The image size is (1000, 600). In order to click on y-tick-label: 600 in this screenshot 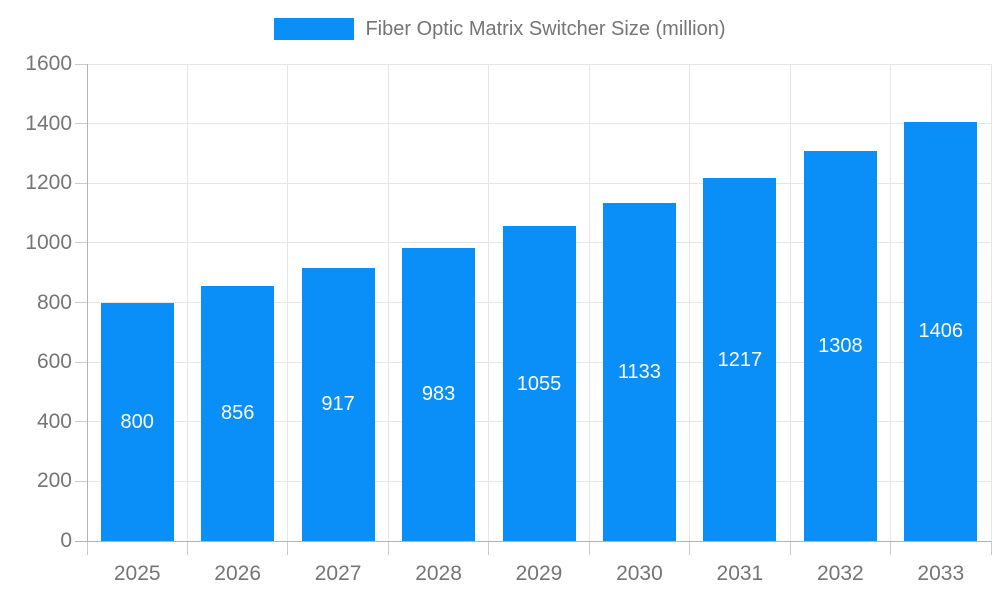, I will do `click(54, 362)`.